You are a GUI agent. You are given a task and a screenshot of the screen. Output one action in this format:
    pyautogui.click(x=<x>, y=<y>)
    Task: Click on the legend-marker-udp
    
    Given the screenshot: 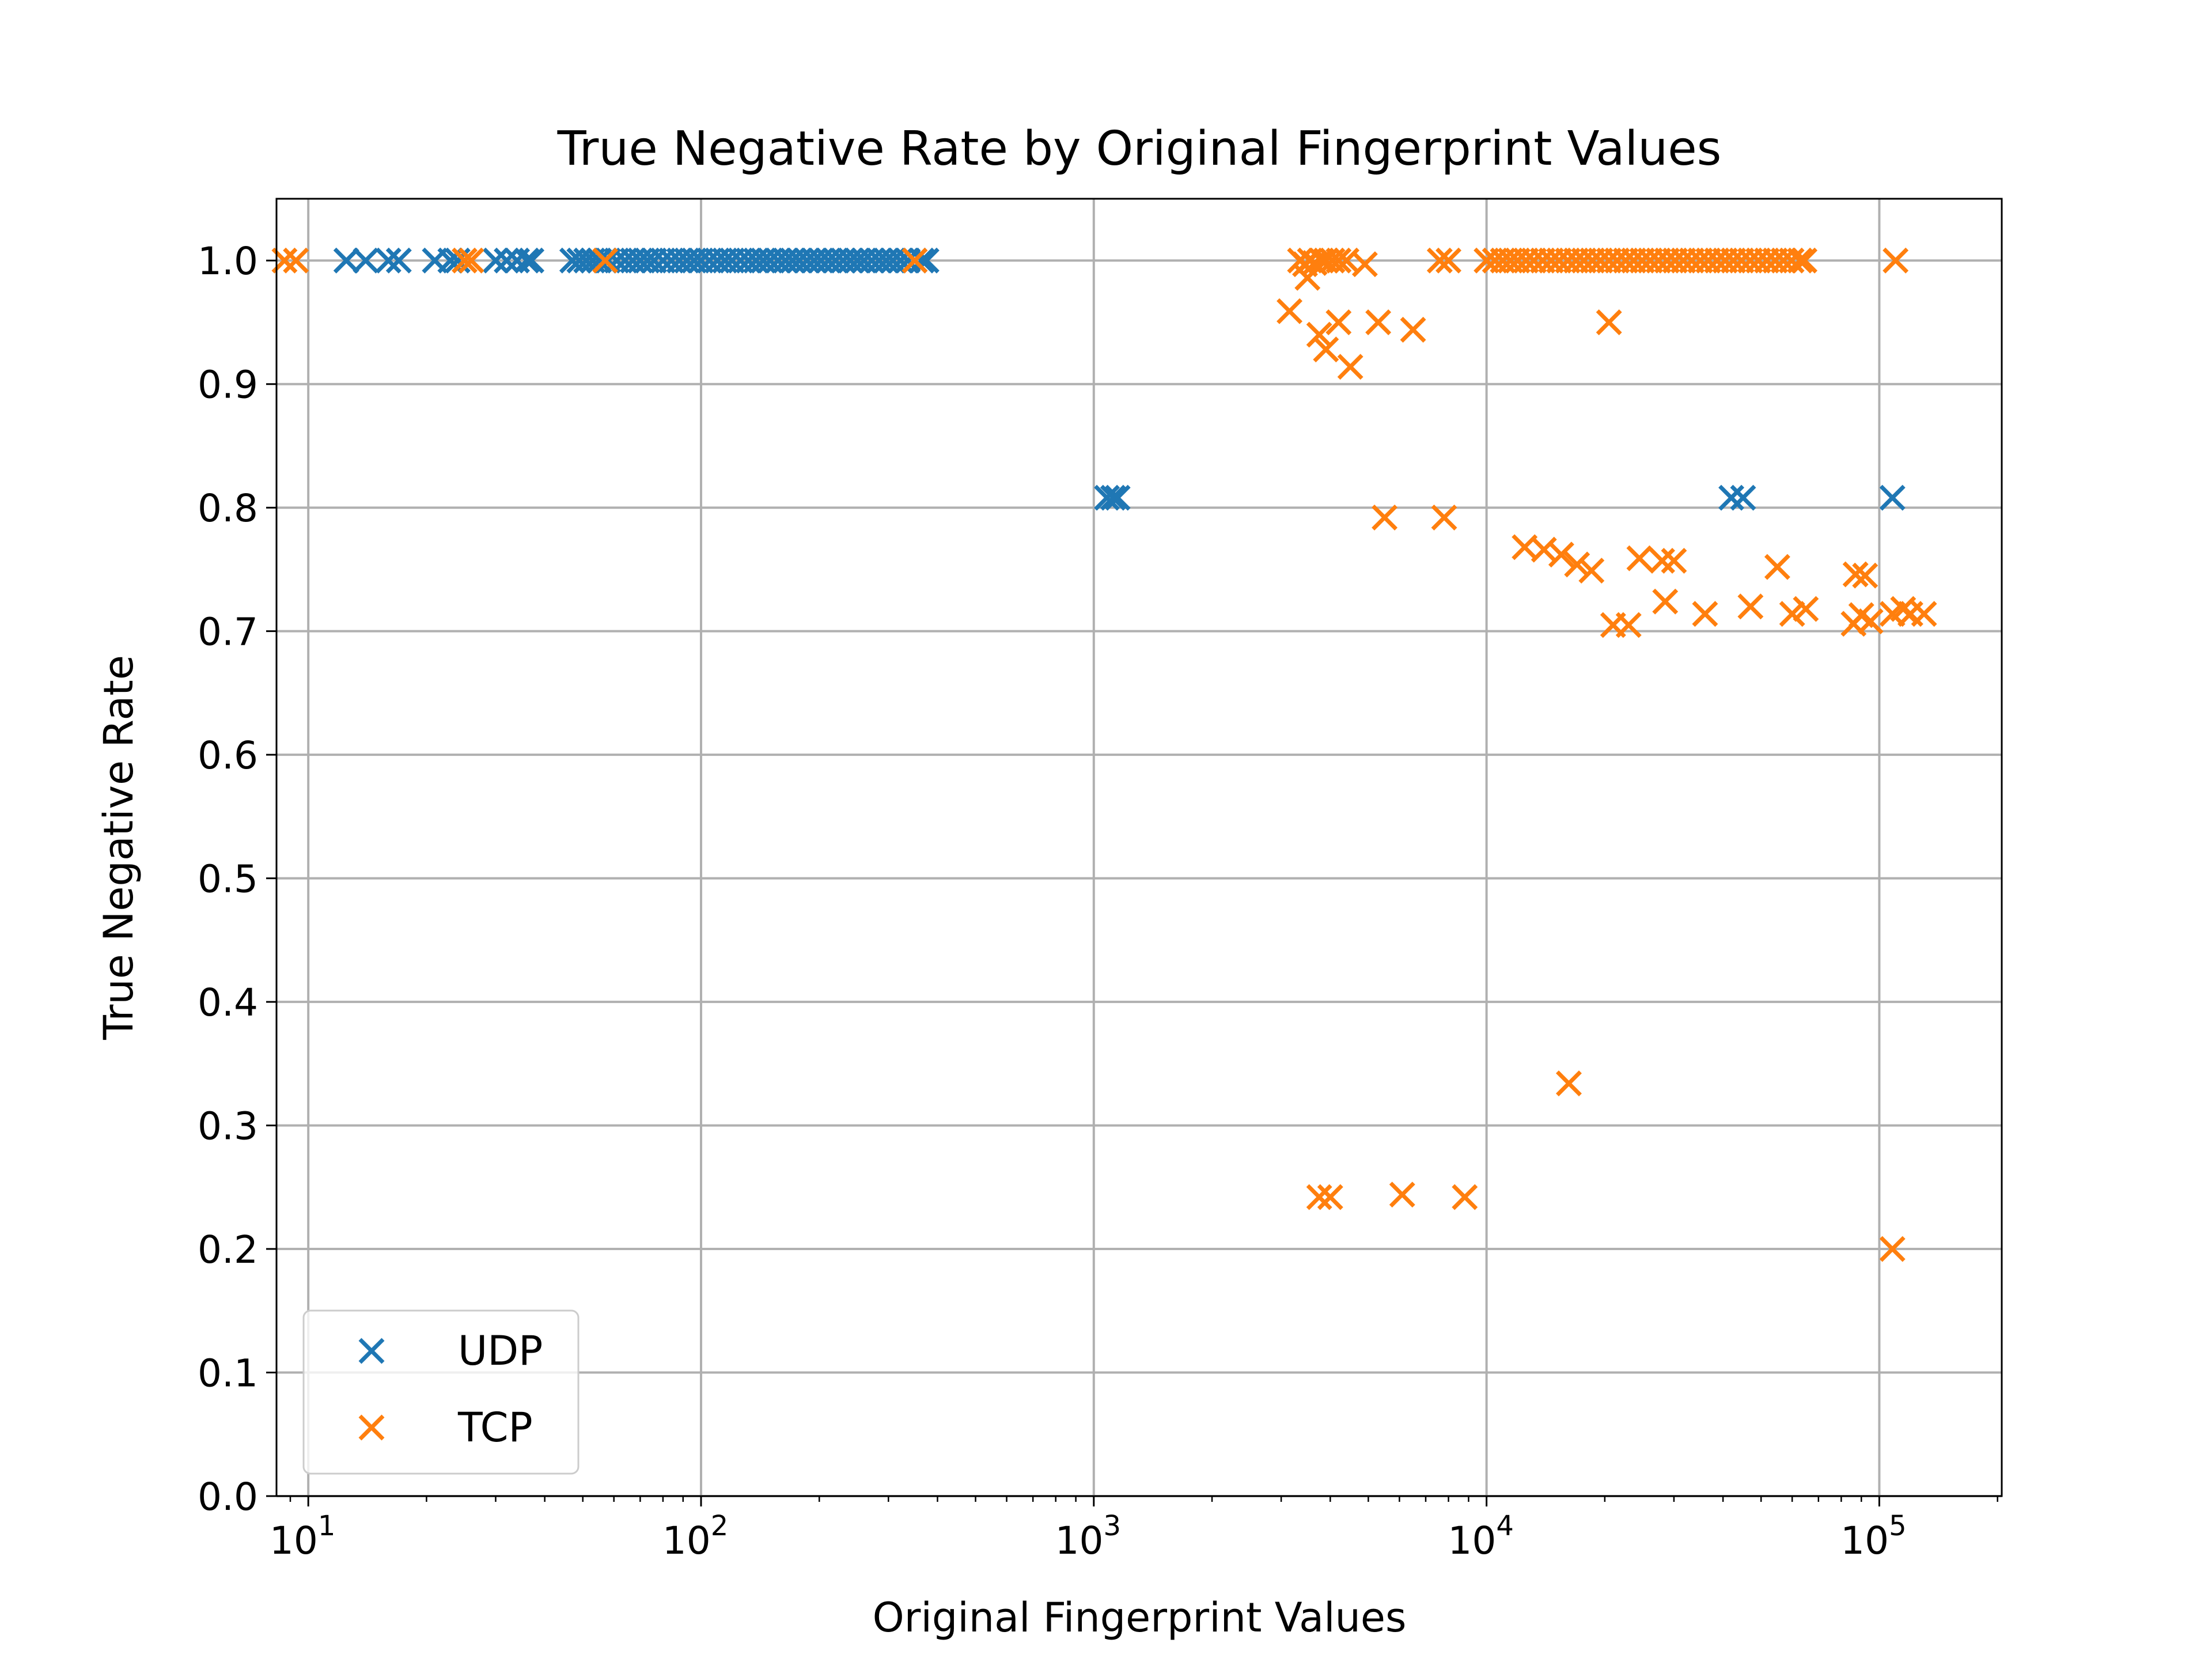 What is the action you would take?
    pyautogui.click(x=371, y=1351)
    